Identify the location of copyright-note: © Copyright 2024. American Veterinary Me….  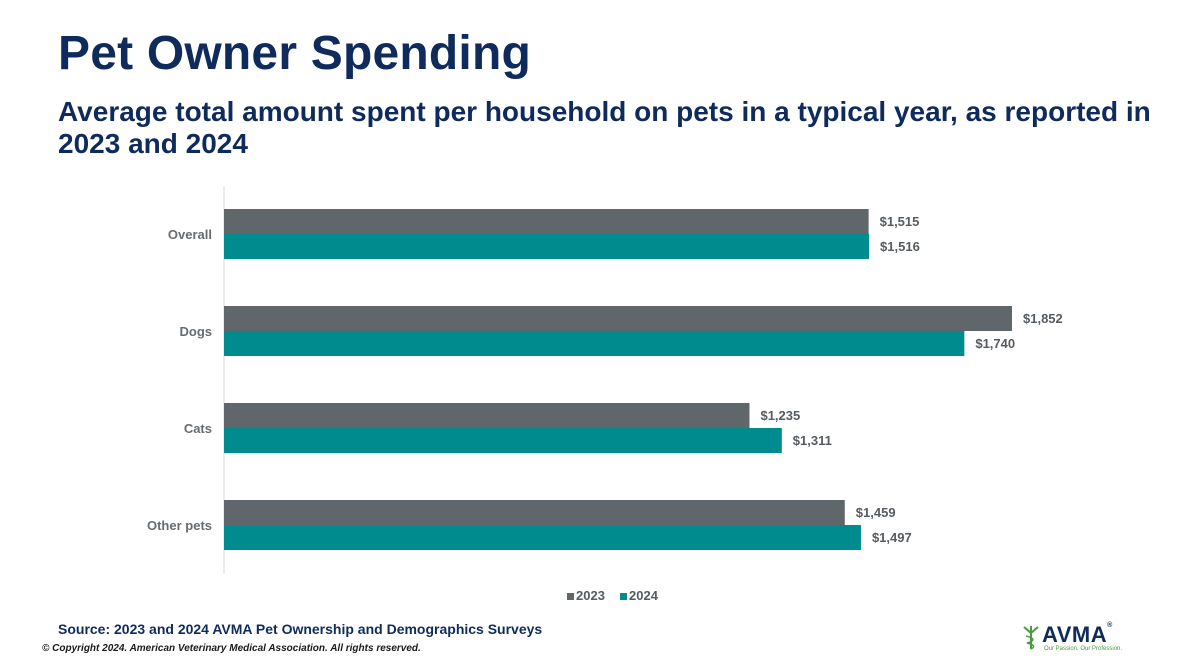
(231, 648).